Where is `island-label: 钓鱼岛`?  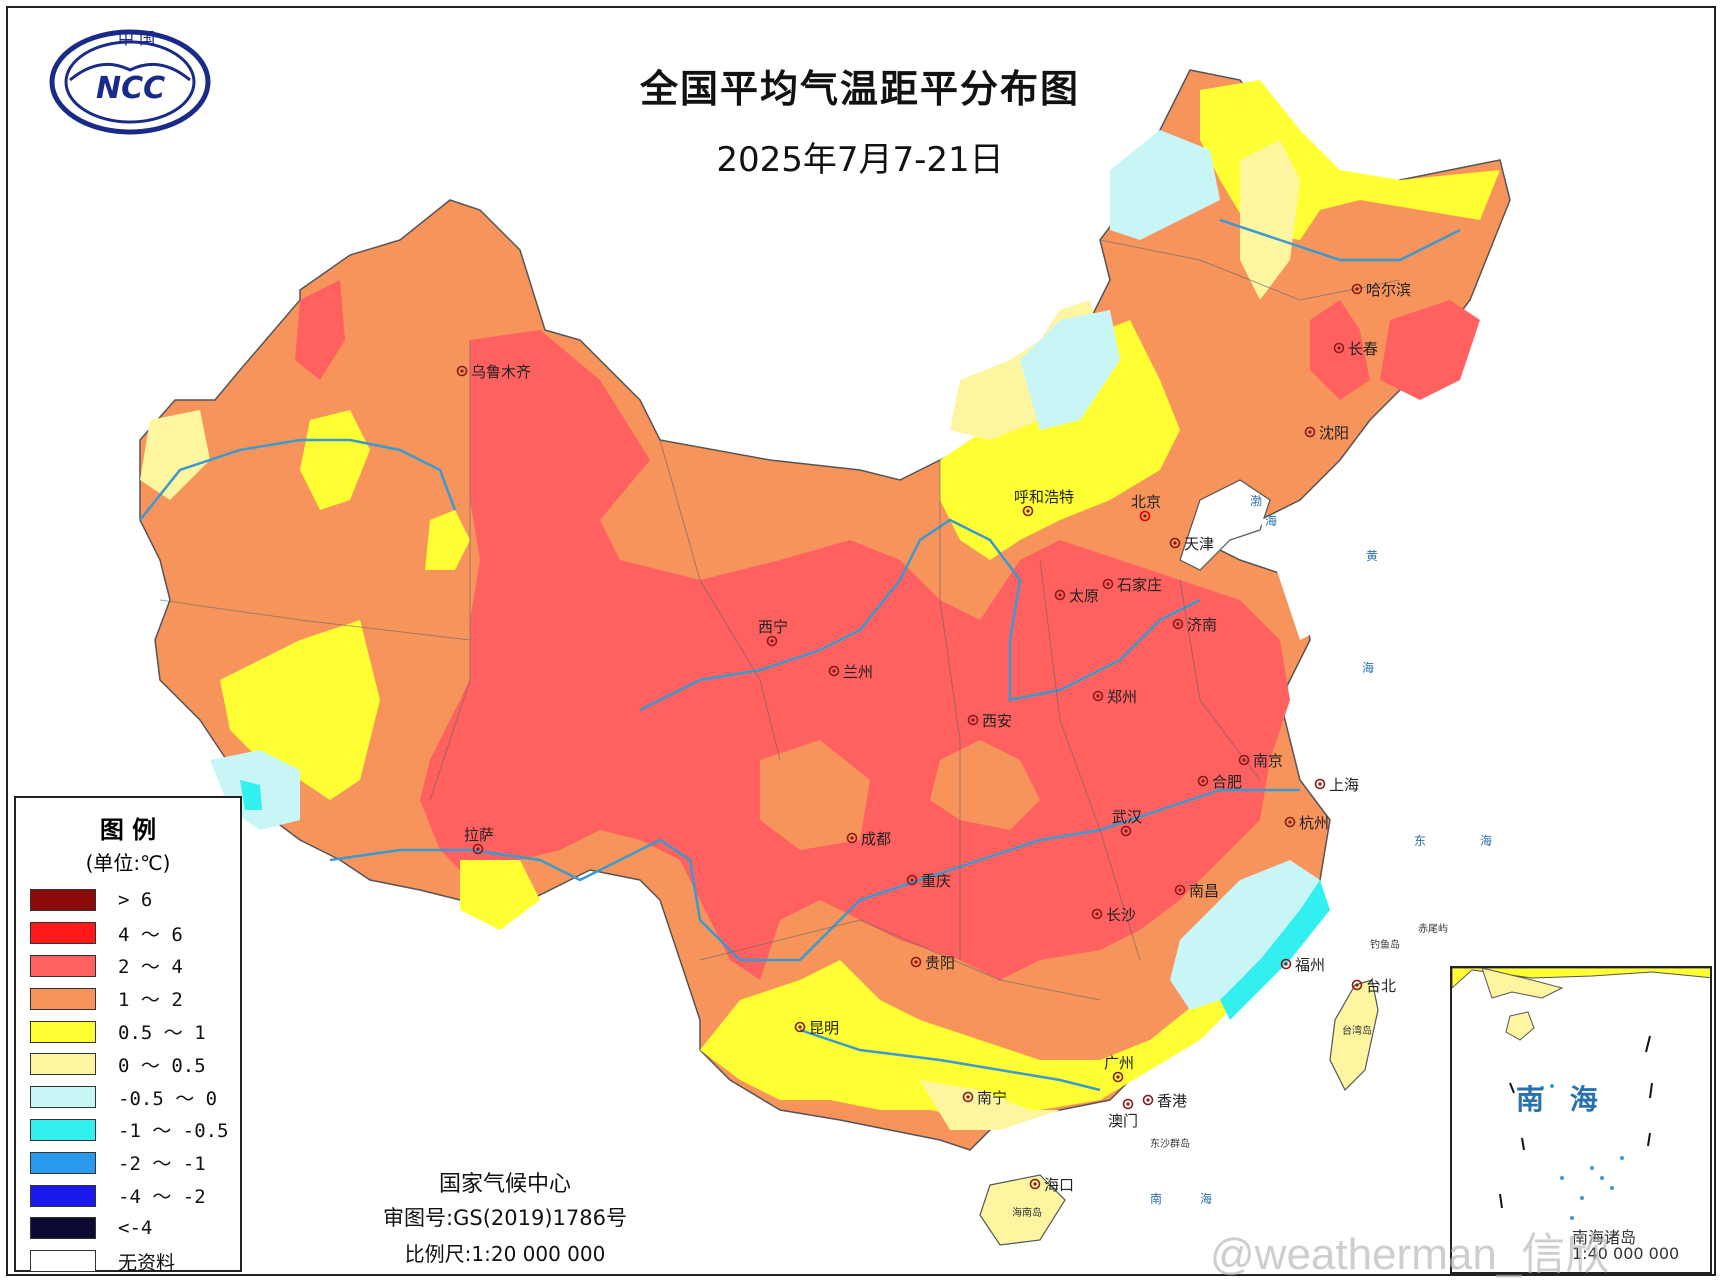 island-label: 钓鱼岛 is located at coordinates (1385, 944).